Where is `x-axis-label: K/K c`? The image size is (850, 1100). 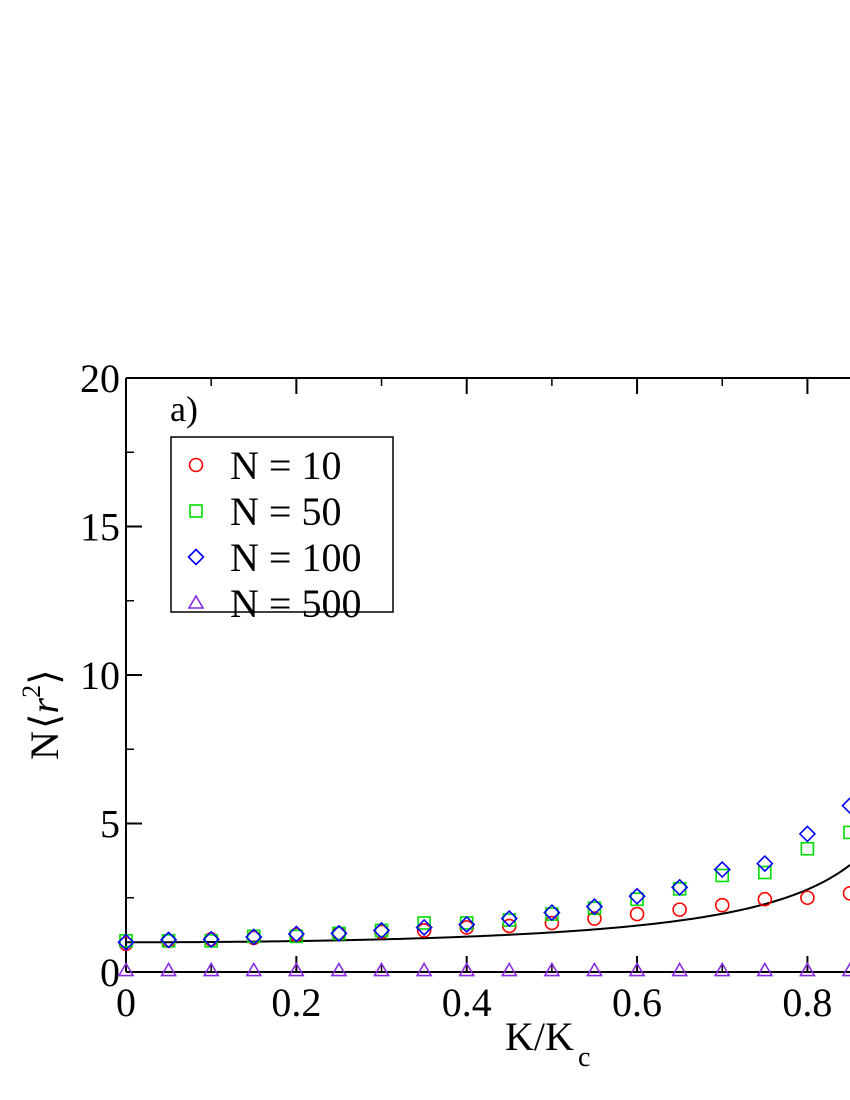 x-axis-label: K/K c is located at coordinates (547, 1043).